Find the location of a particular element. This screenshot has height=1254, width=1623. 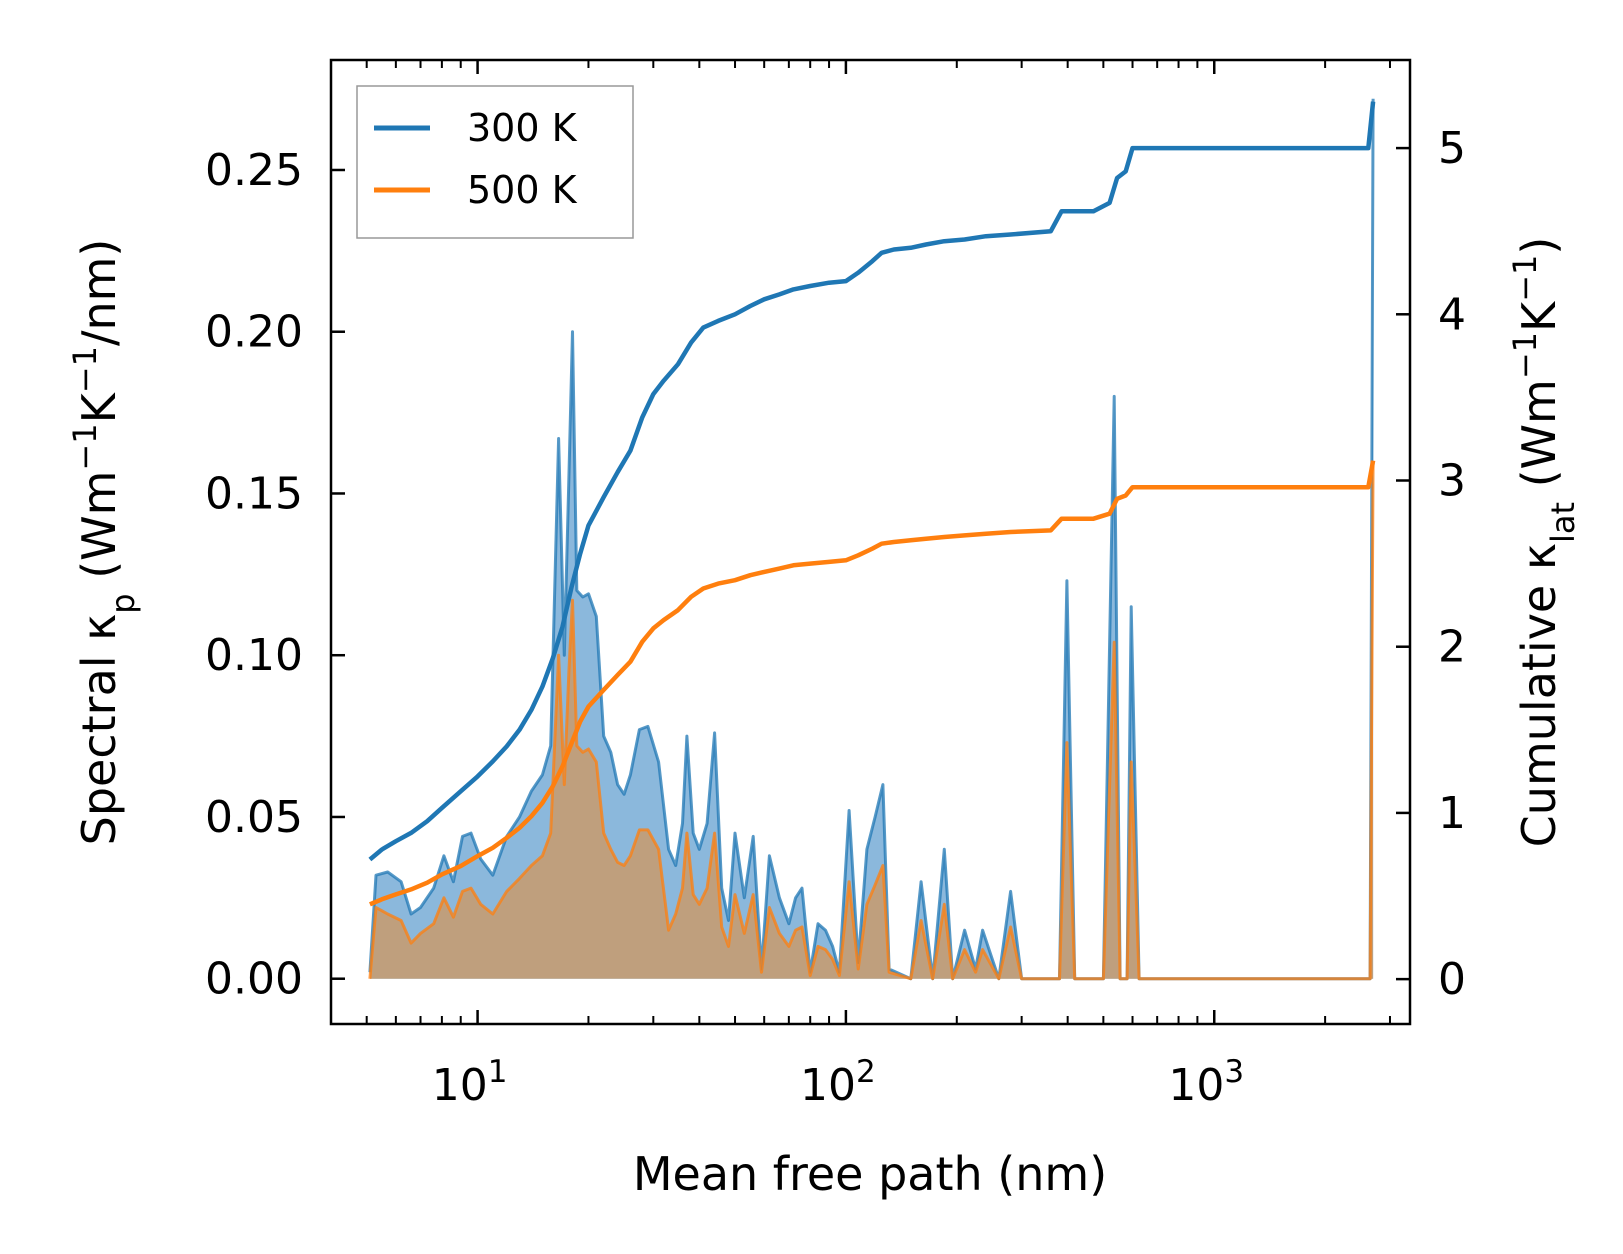

y-right-tick-label: 2 is located at coordinates (1452, 647).